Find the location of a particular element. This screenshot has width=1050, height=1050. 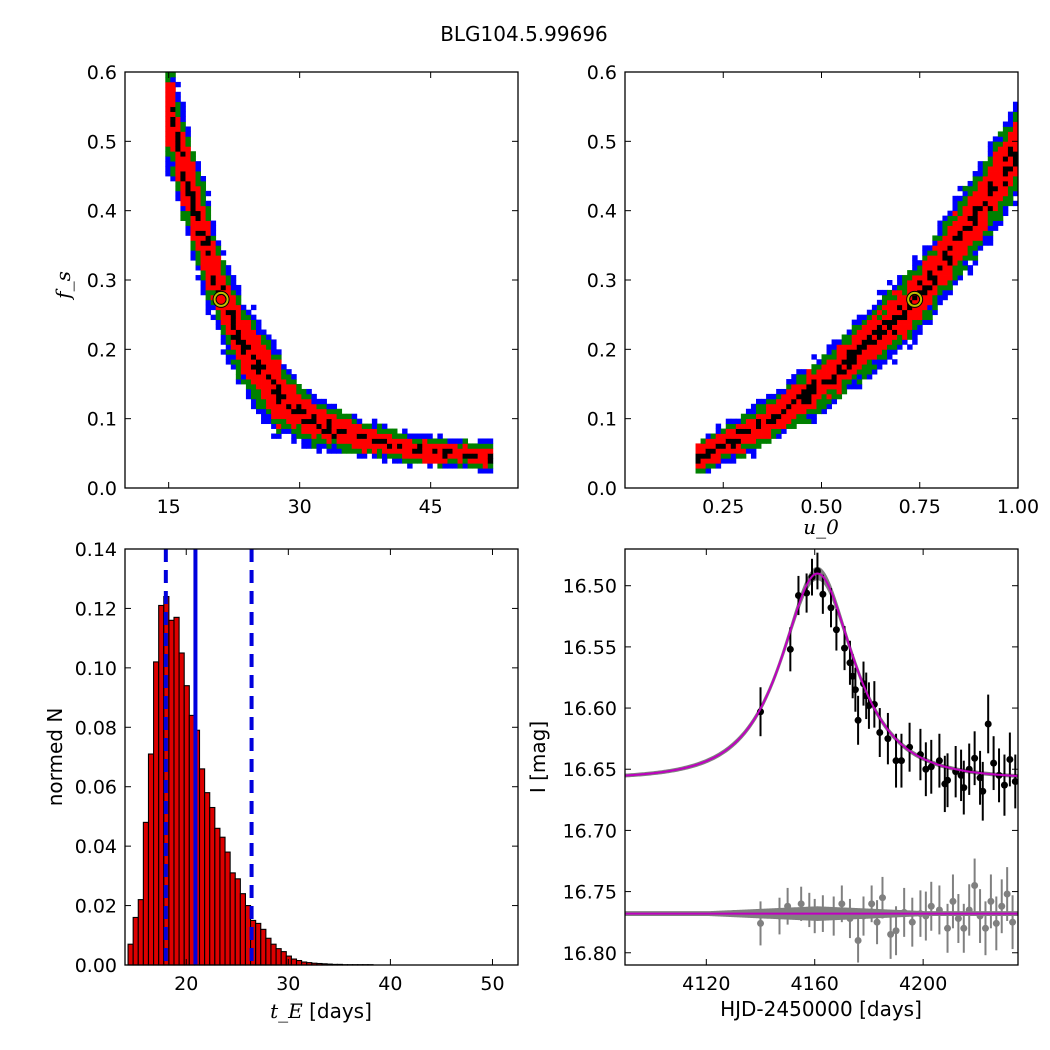

residual-point is located at coordinates (882, 898).